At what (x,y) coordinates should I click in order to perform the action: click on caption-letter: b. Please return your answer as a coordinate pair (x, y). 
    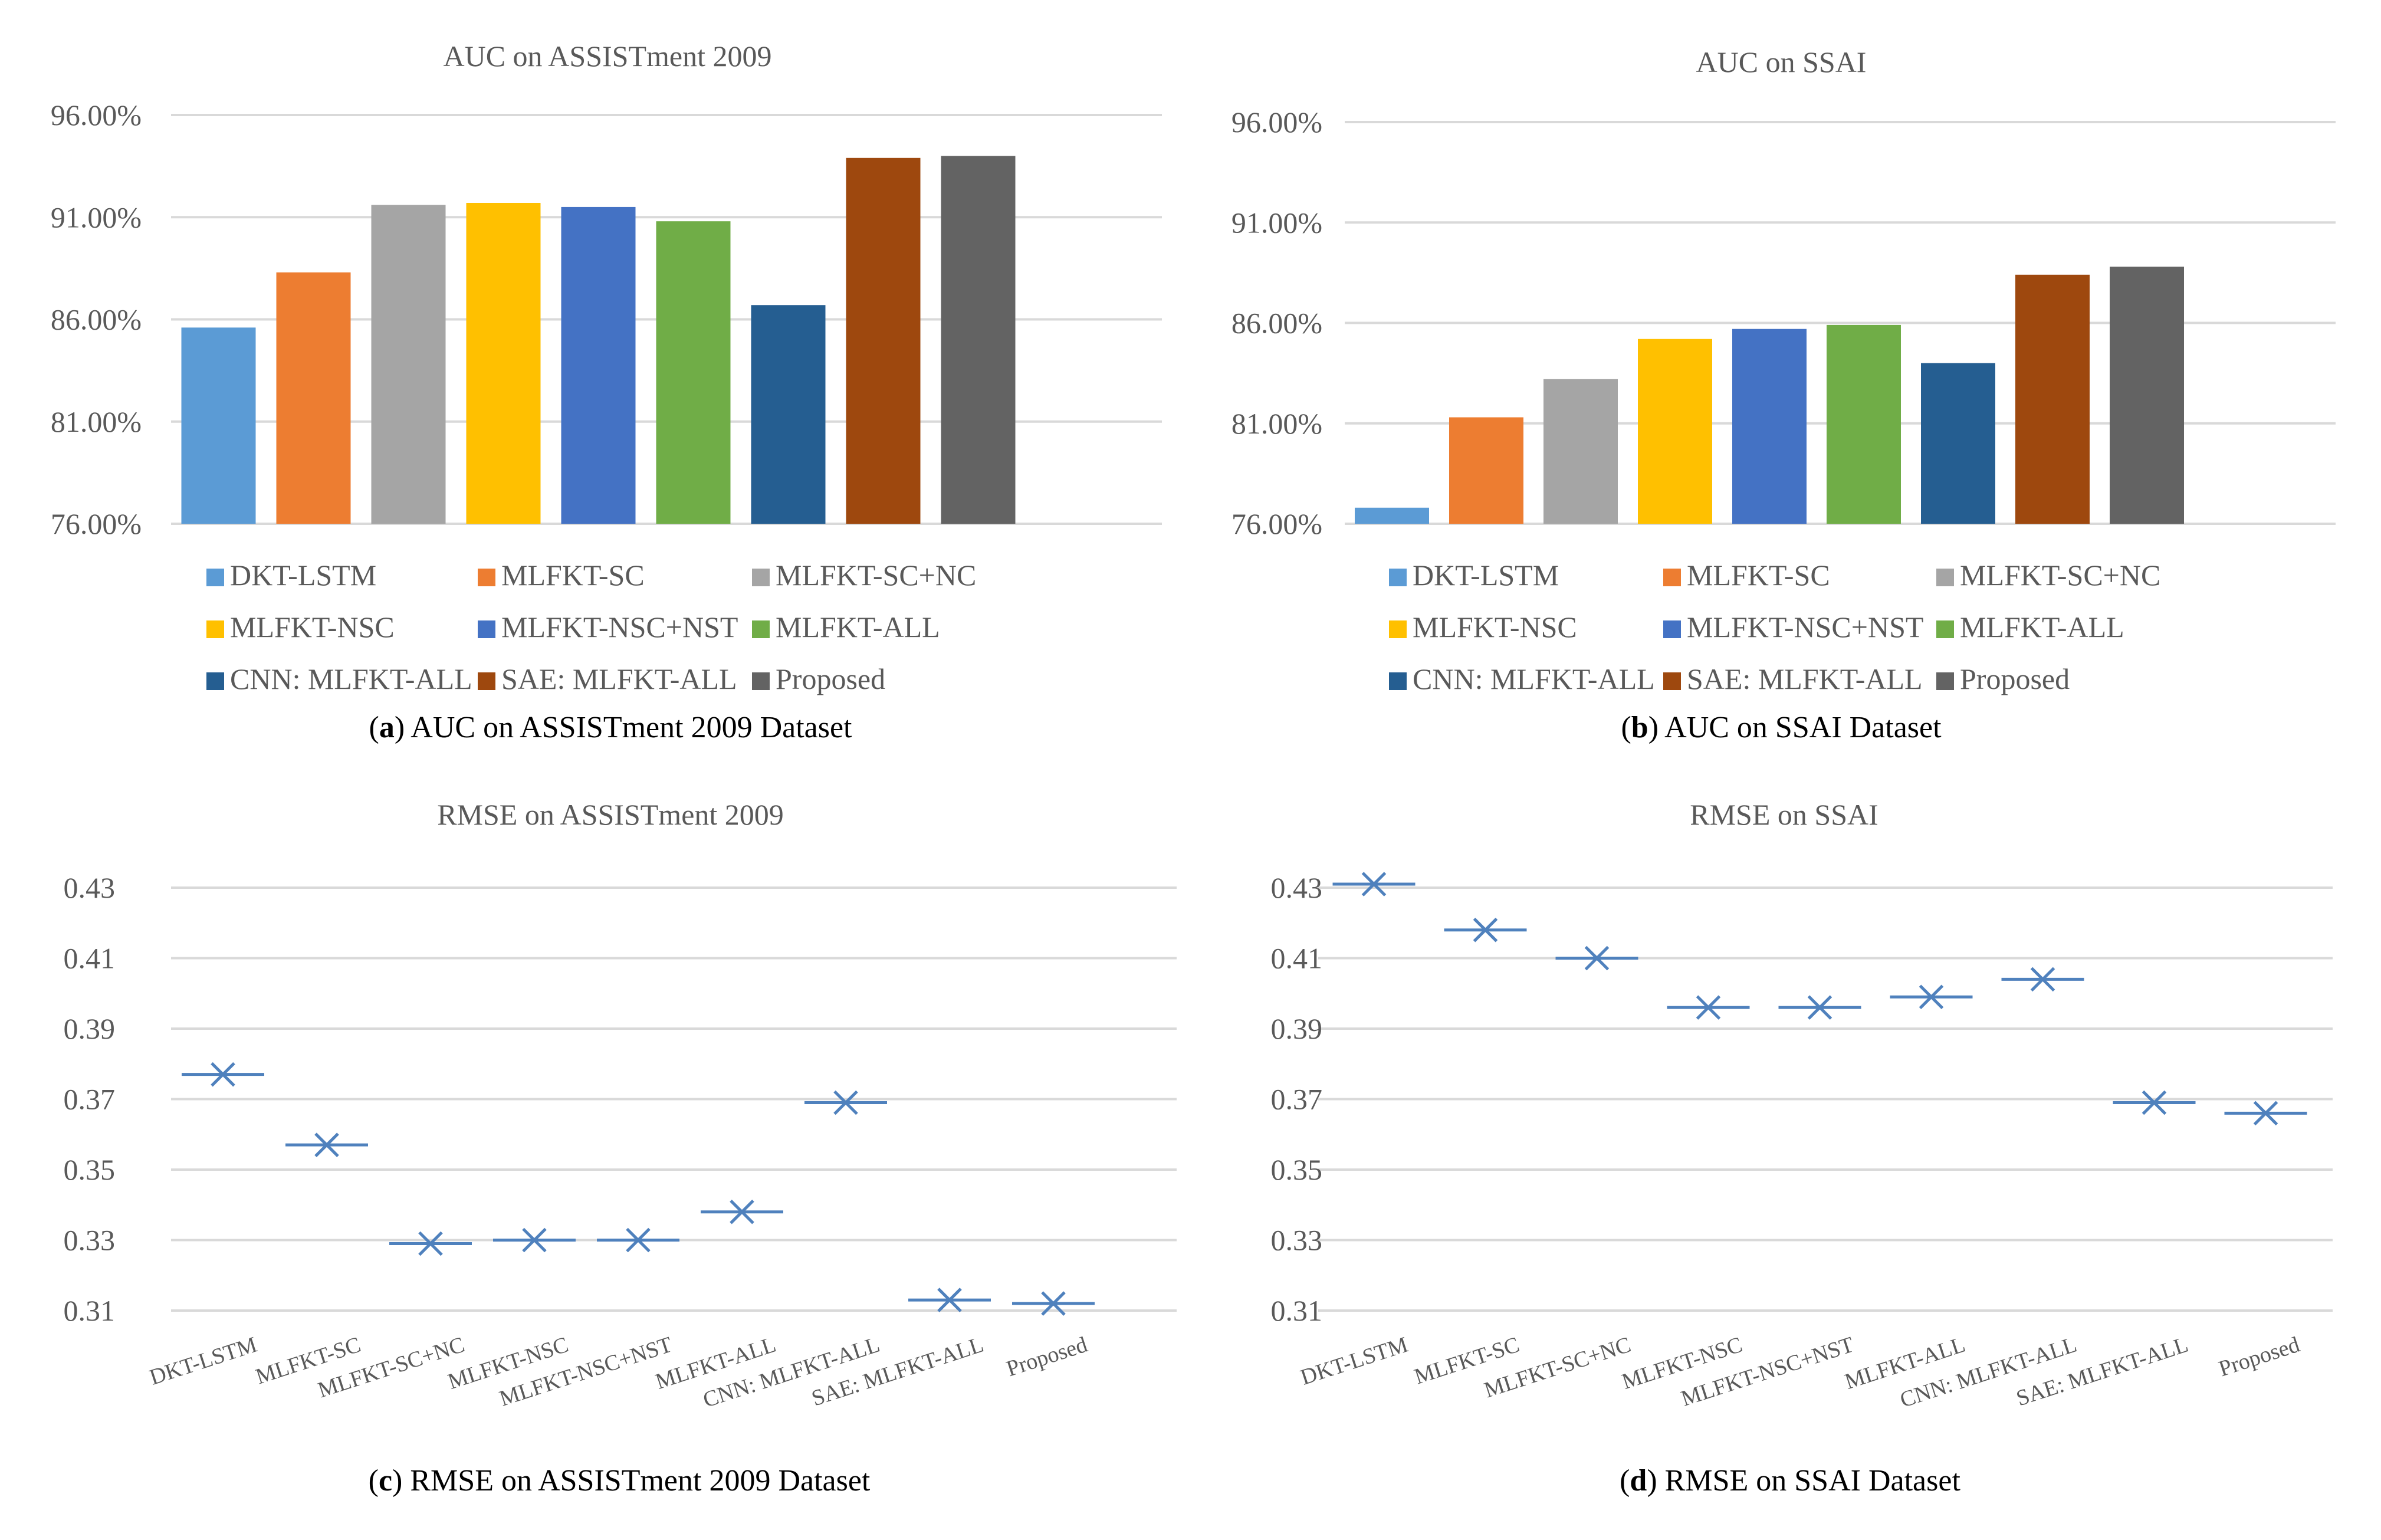
    Looking at the image, I should click on (1639, 727).